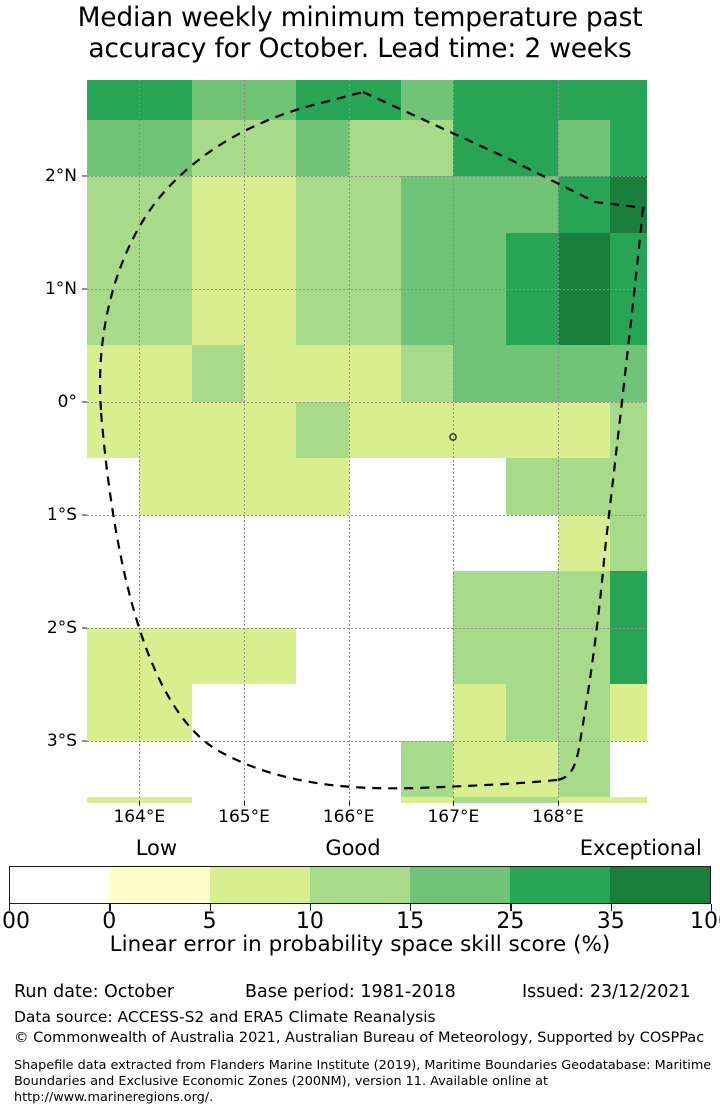 The width and height of the screenshot is (720, 1106). Describe the element at coordinates (15, 921) in the screenshot. I see `colorbar-tick-label: 100` at that location.